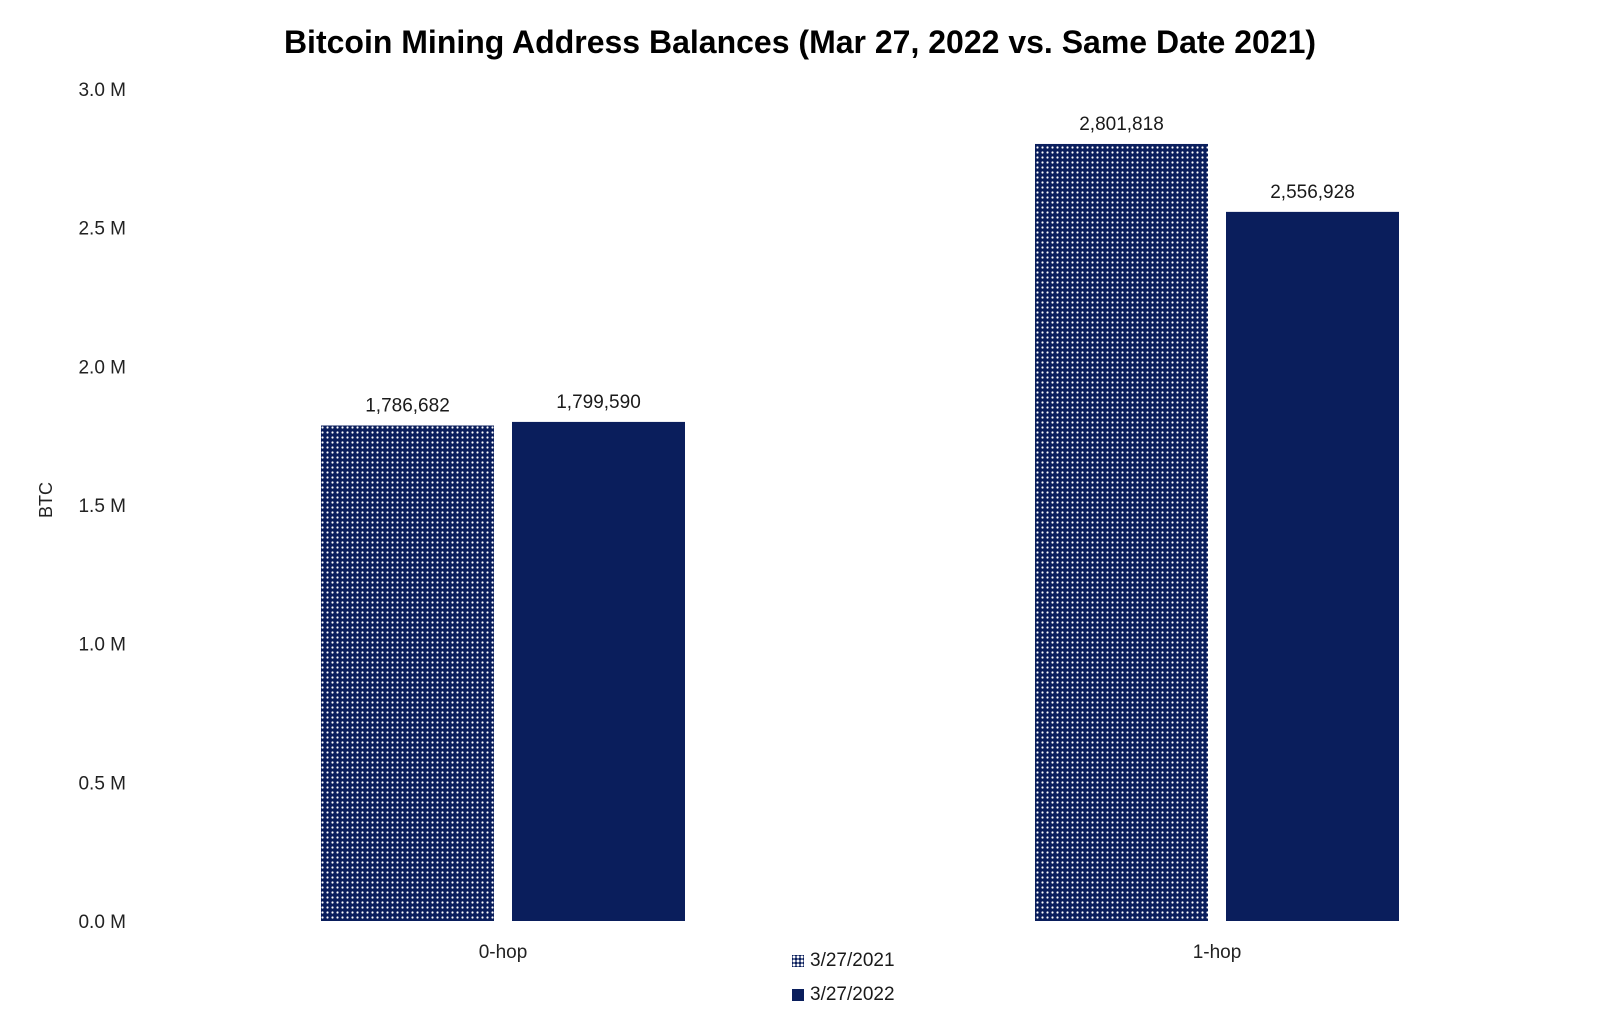  What do you see at coordinates (102, 922) in the screenshot?
I see `y-tick-label: 0.0 M` at bounding box center [102, 922].